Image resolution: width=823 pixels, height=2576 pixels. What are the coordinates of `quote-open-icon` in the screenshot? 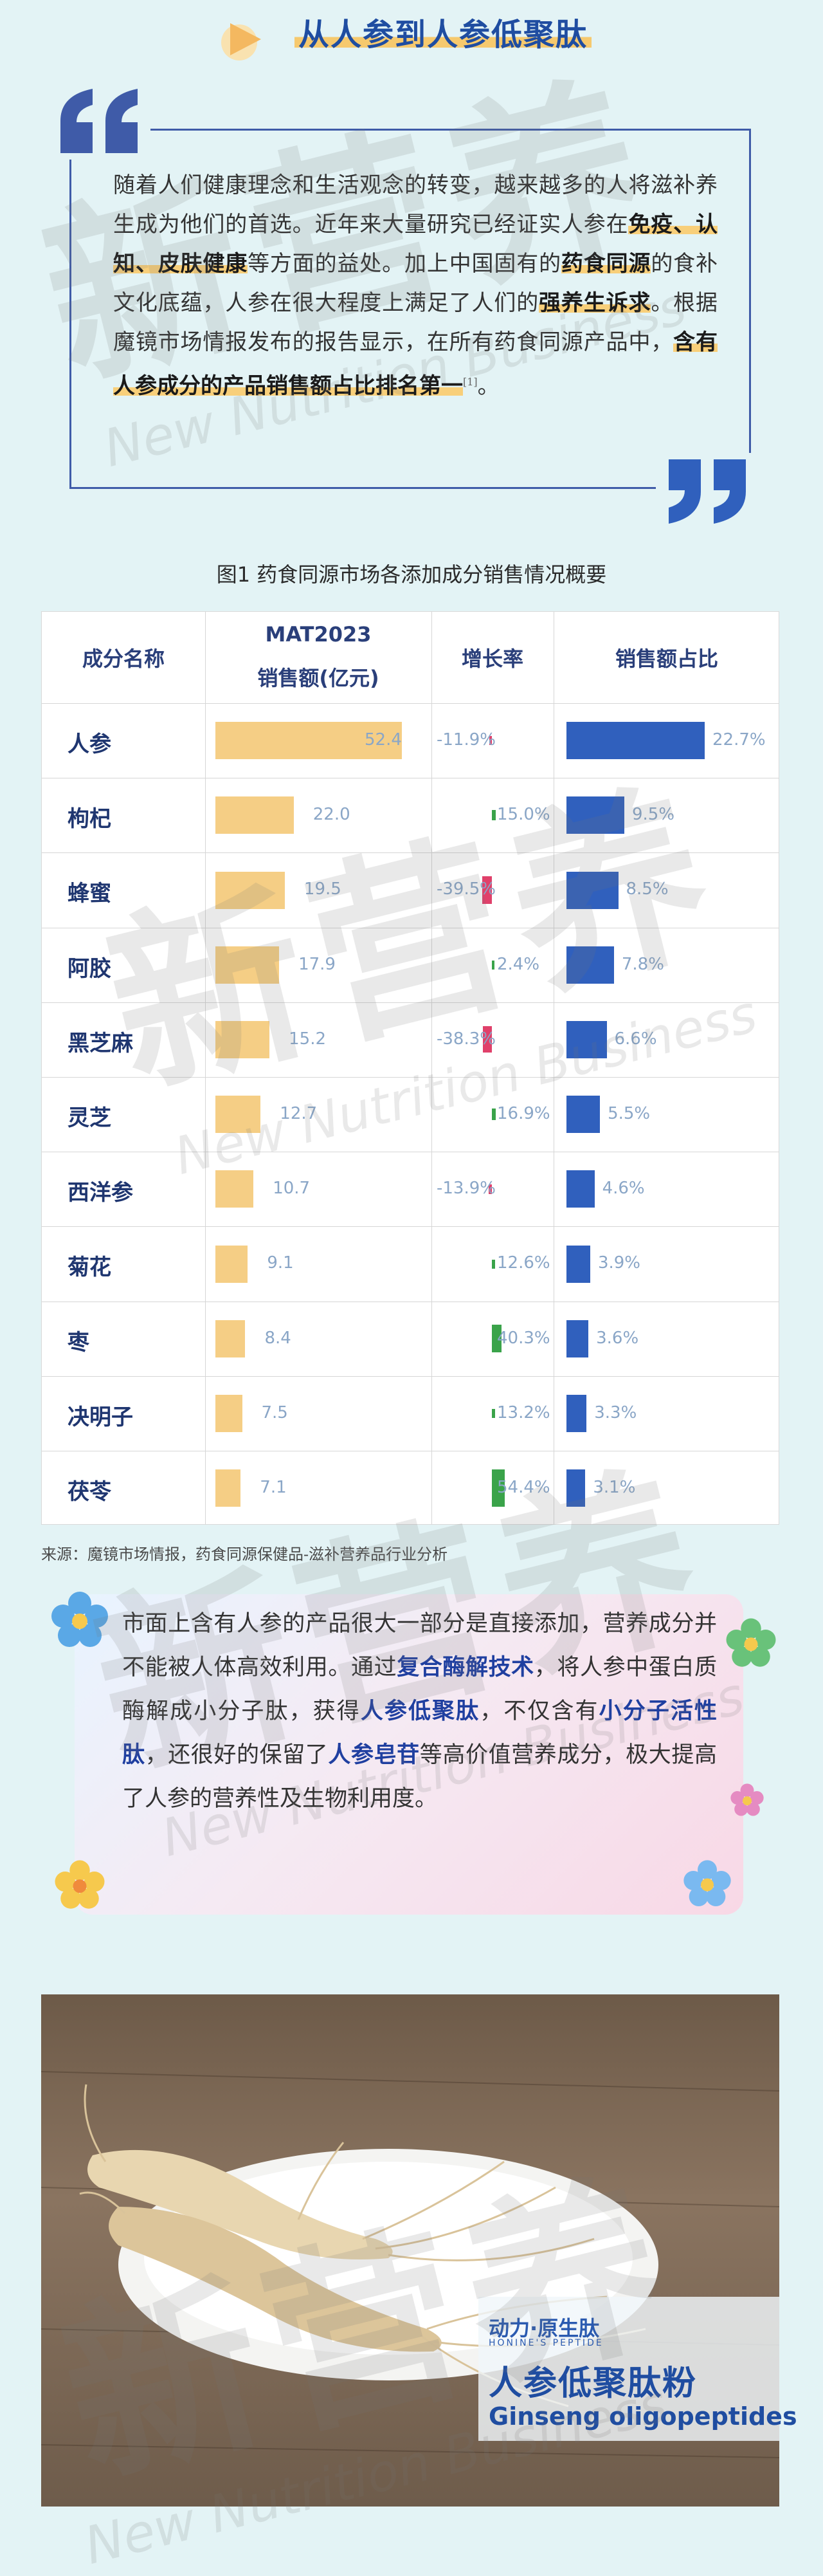 It's located at (102, 121).